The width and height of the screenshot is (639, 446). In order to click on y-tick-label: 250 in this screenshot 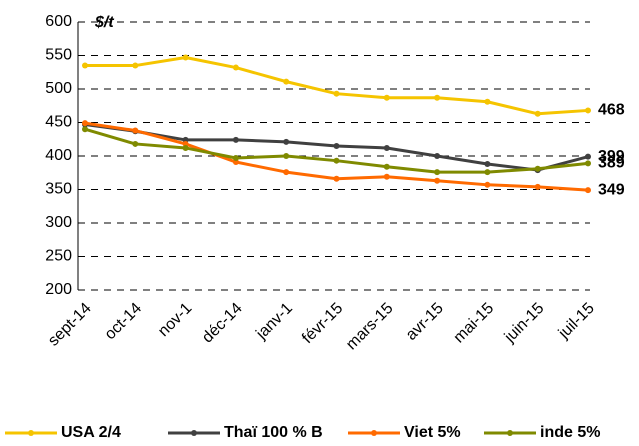, I will do `click(58, 256)`.